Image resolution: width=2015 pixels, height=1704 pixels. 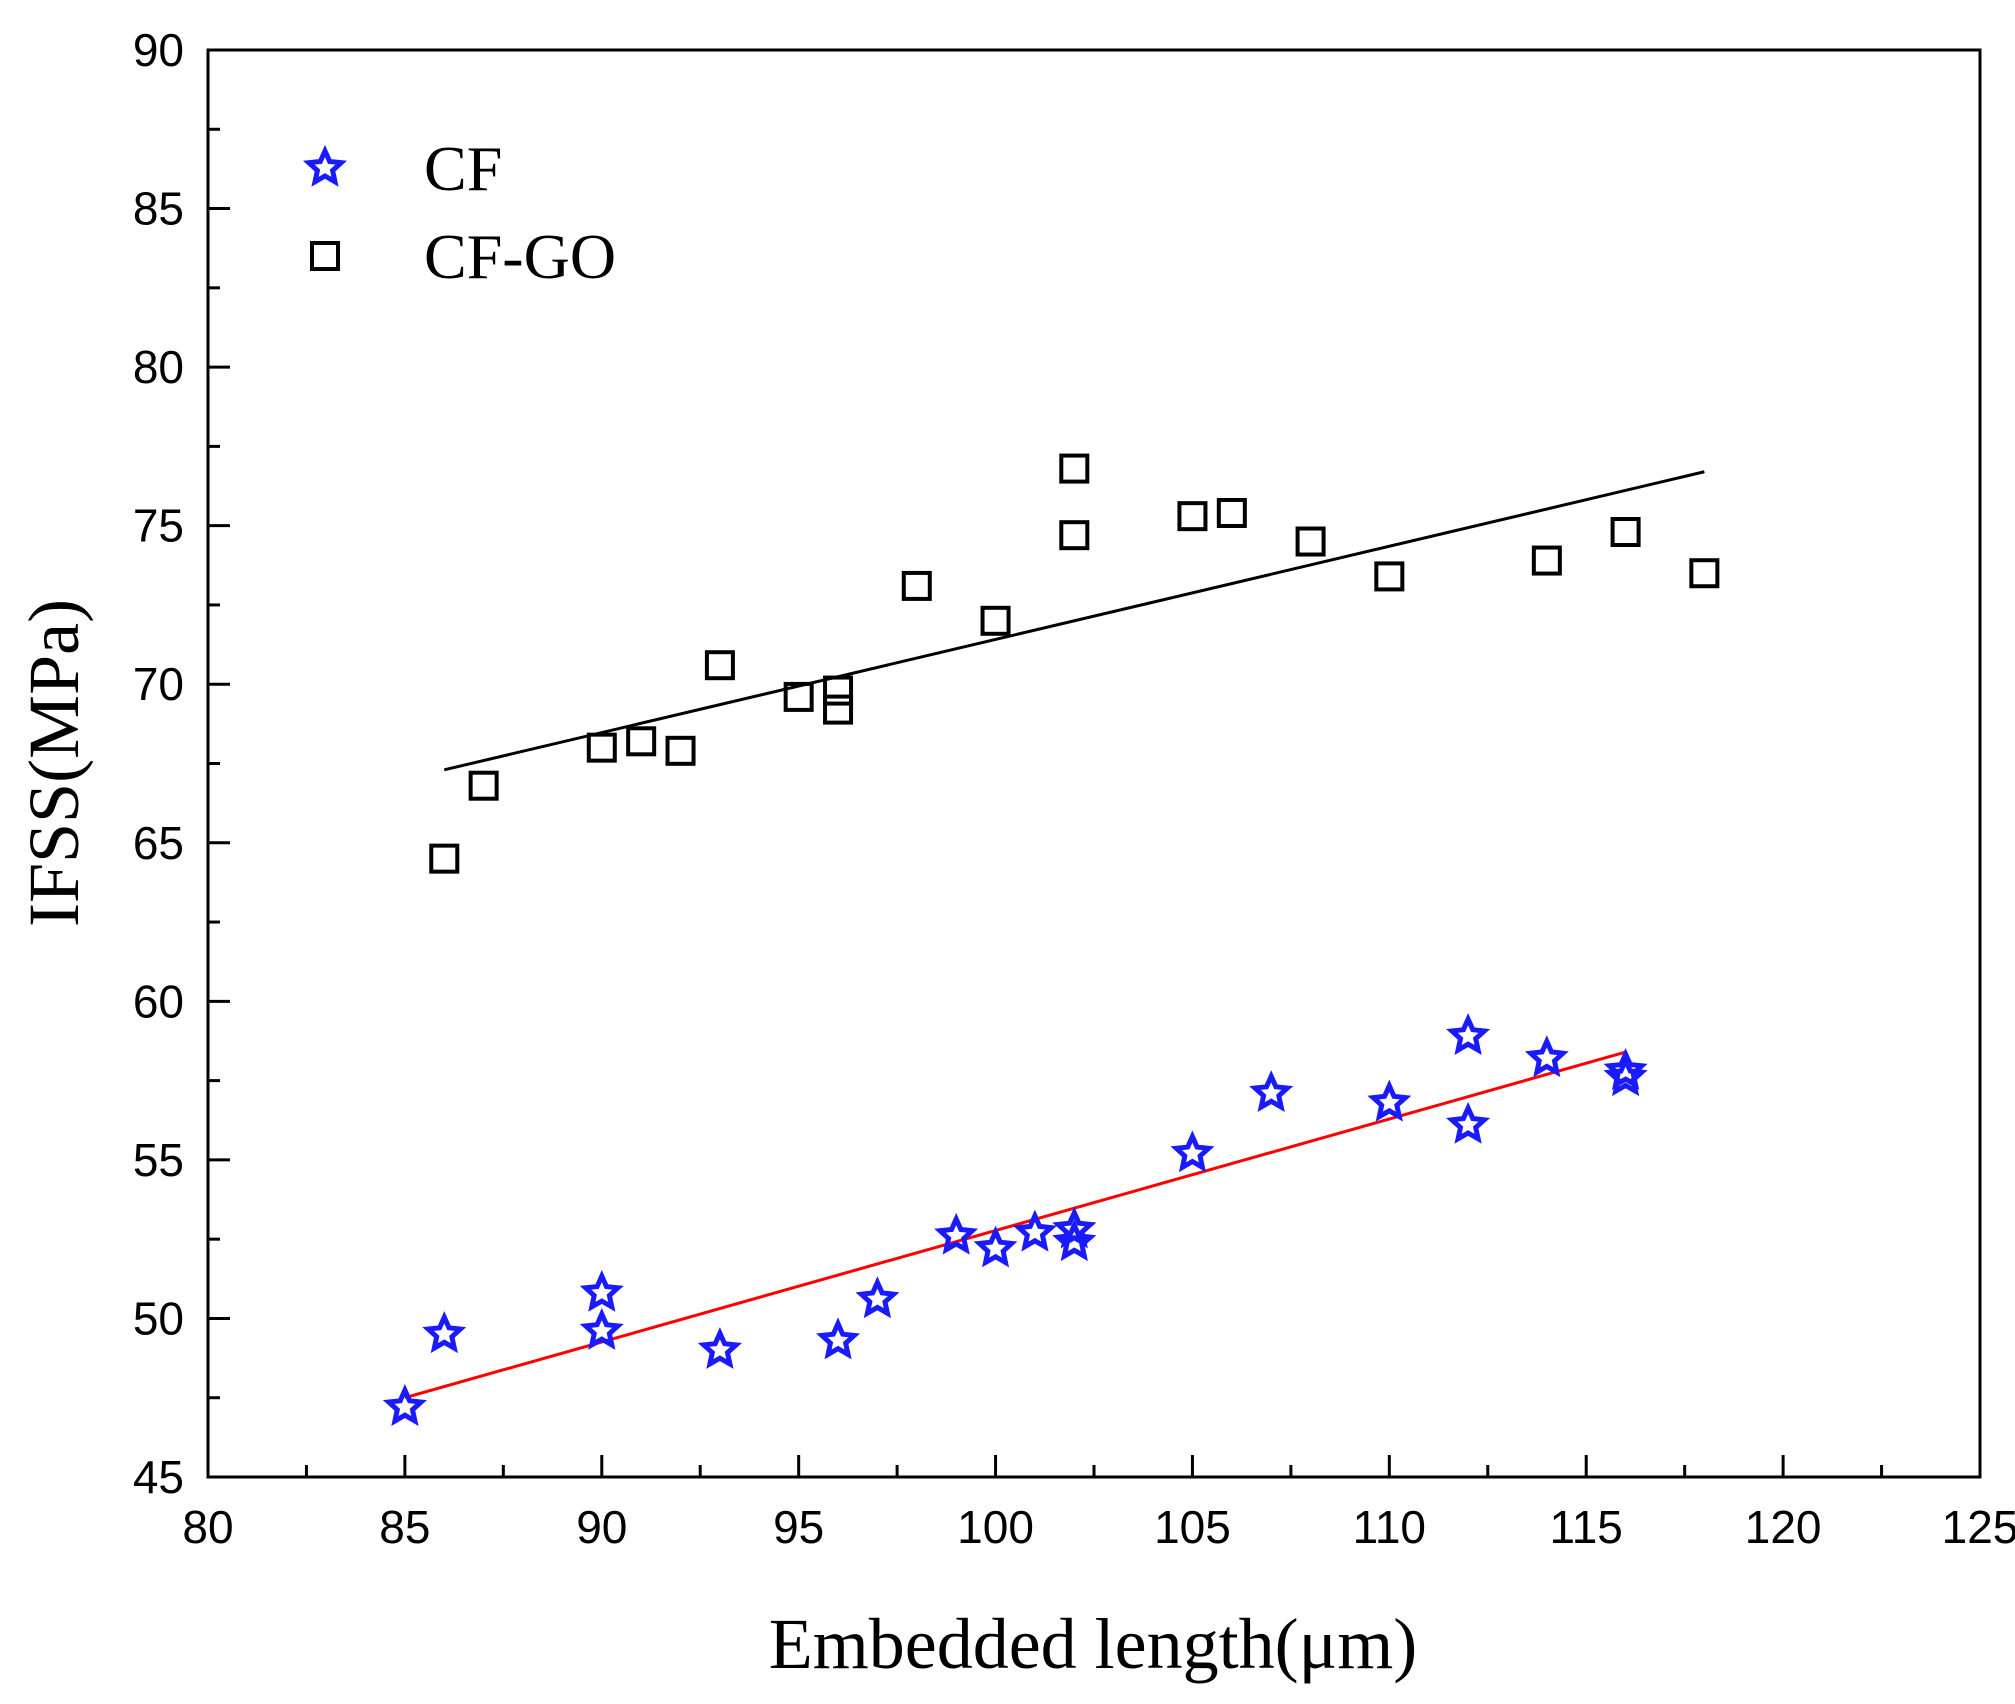 I want to click on legend-label: CF, so click(x=463, y=168).